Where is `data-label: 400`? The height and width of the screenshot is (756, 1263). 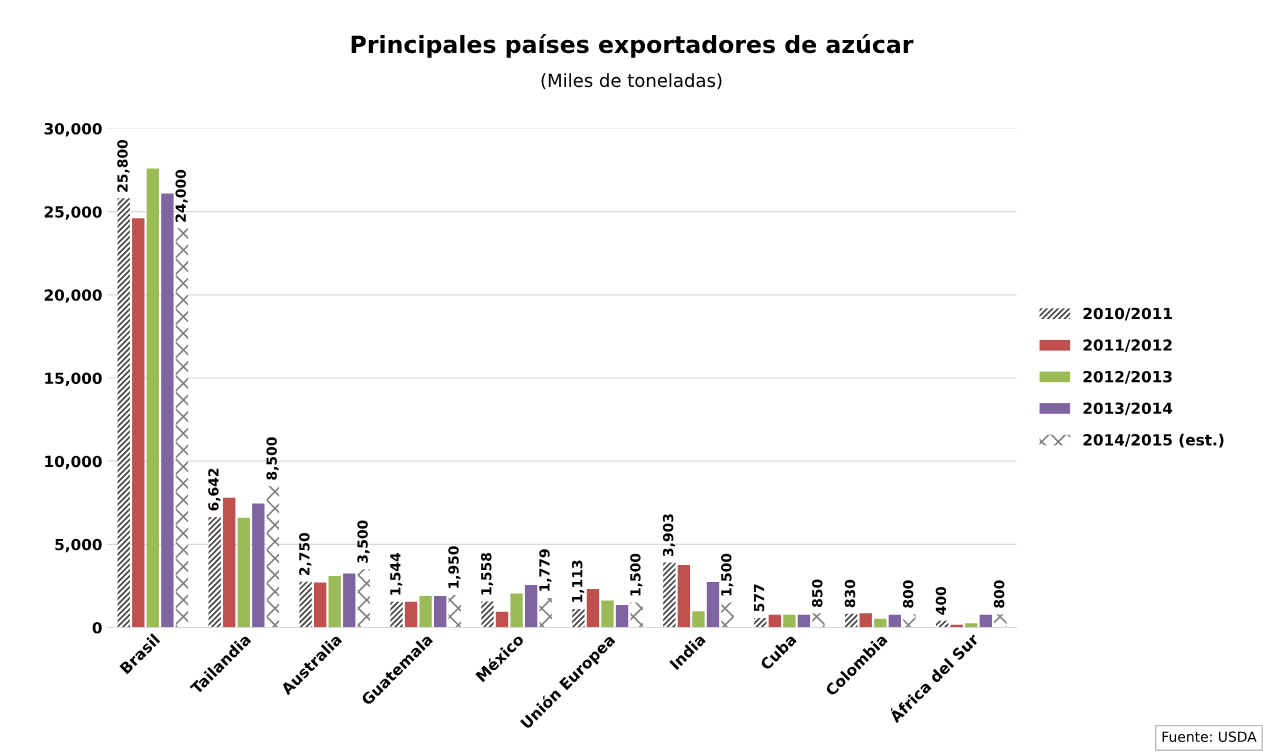
data-label: 400 is located at coordinates (941, 600).